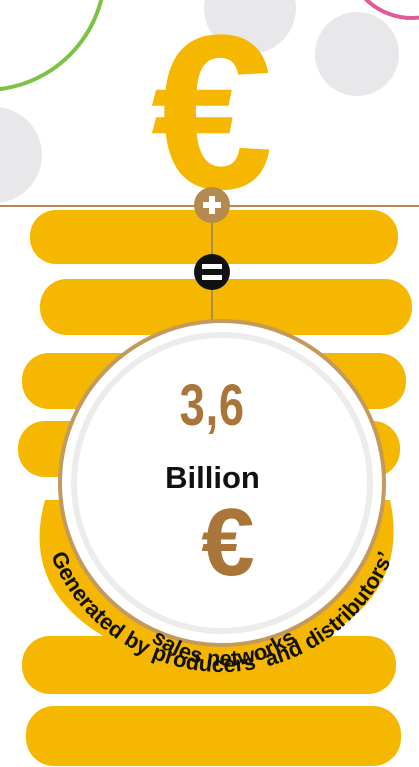 The width and height of the screenshot is (419, 767). What do you see at coordinates (212, 266) in the screenshot?
I see `equals-icon-top` at bounding box center [212, 266].